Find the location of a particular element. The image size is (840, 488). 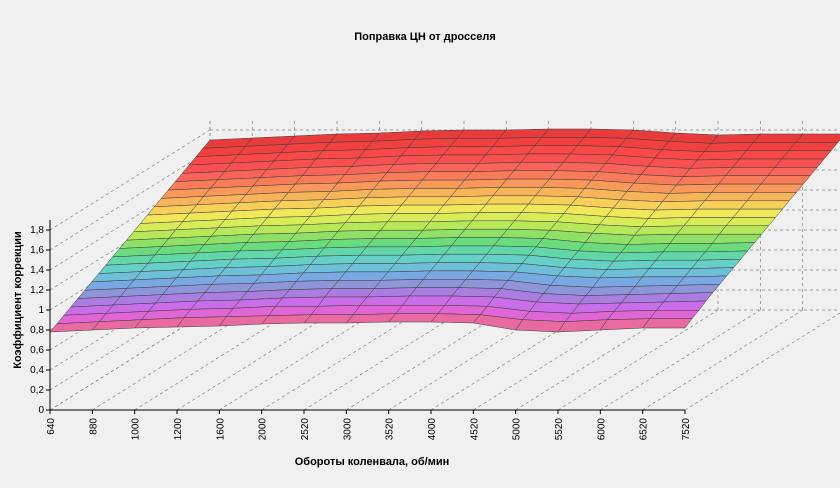

x-tick-label: 880 is located at coordinates (93, 426).